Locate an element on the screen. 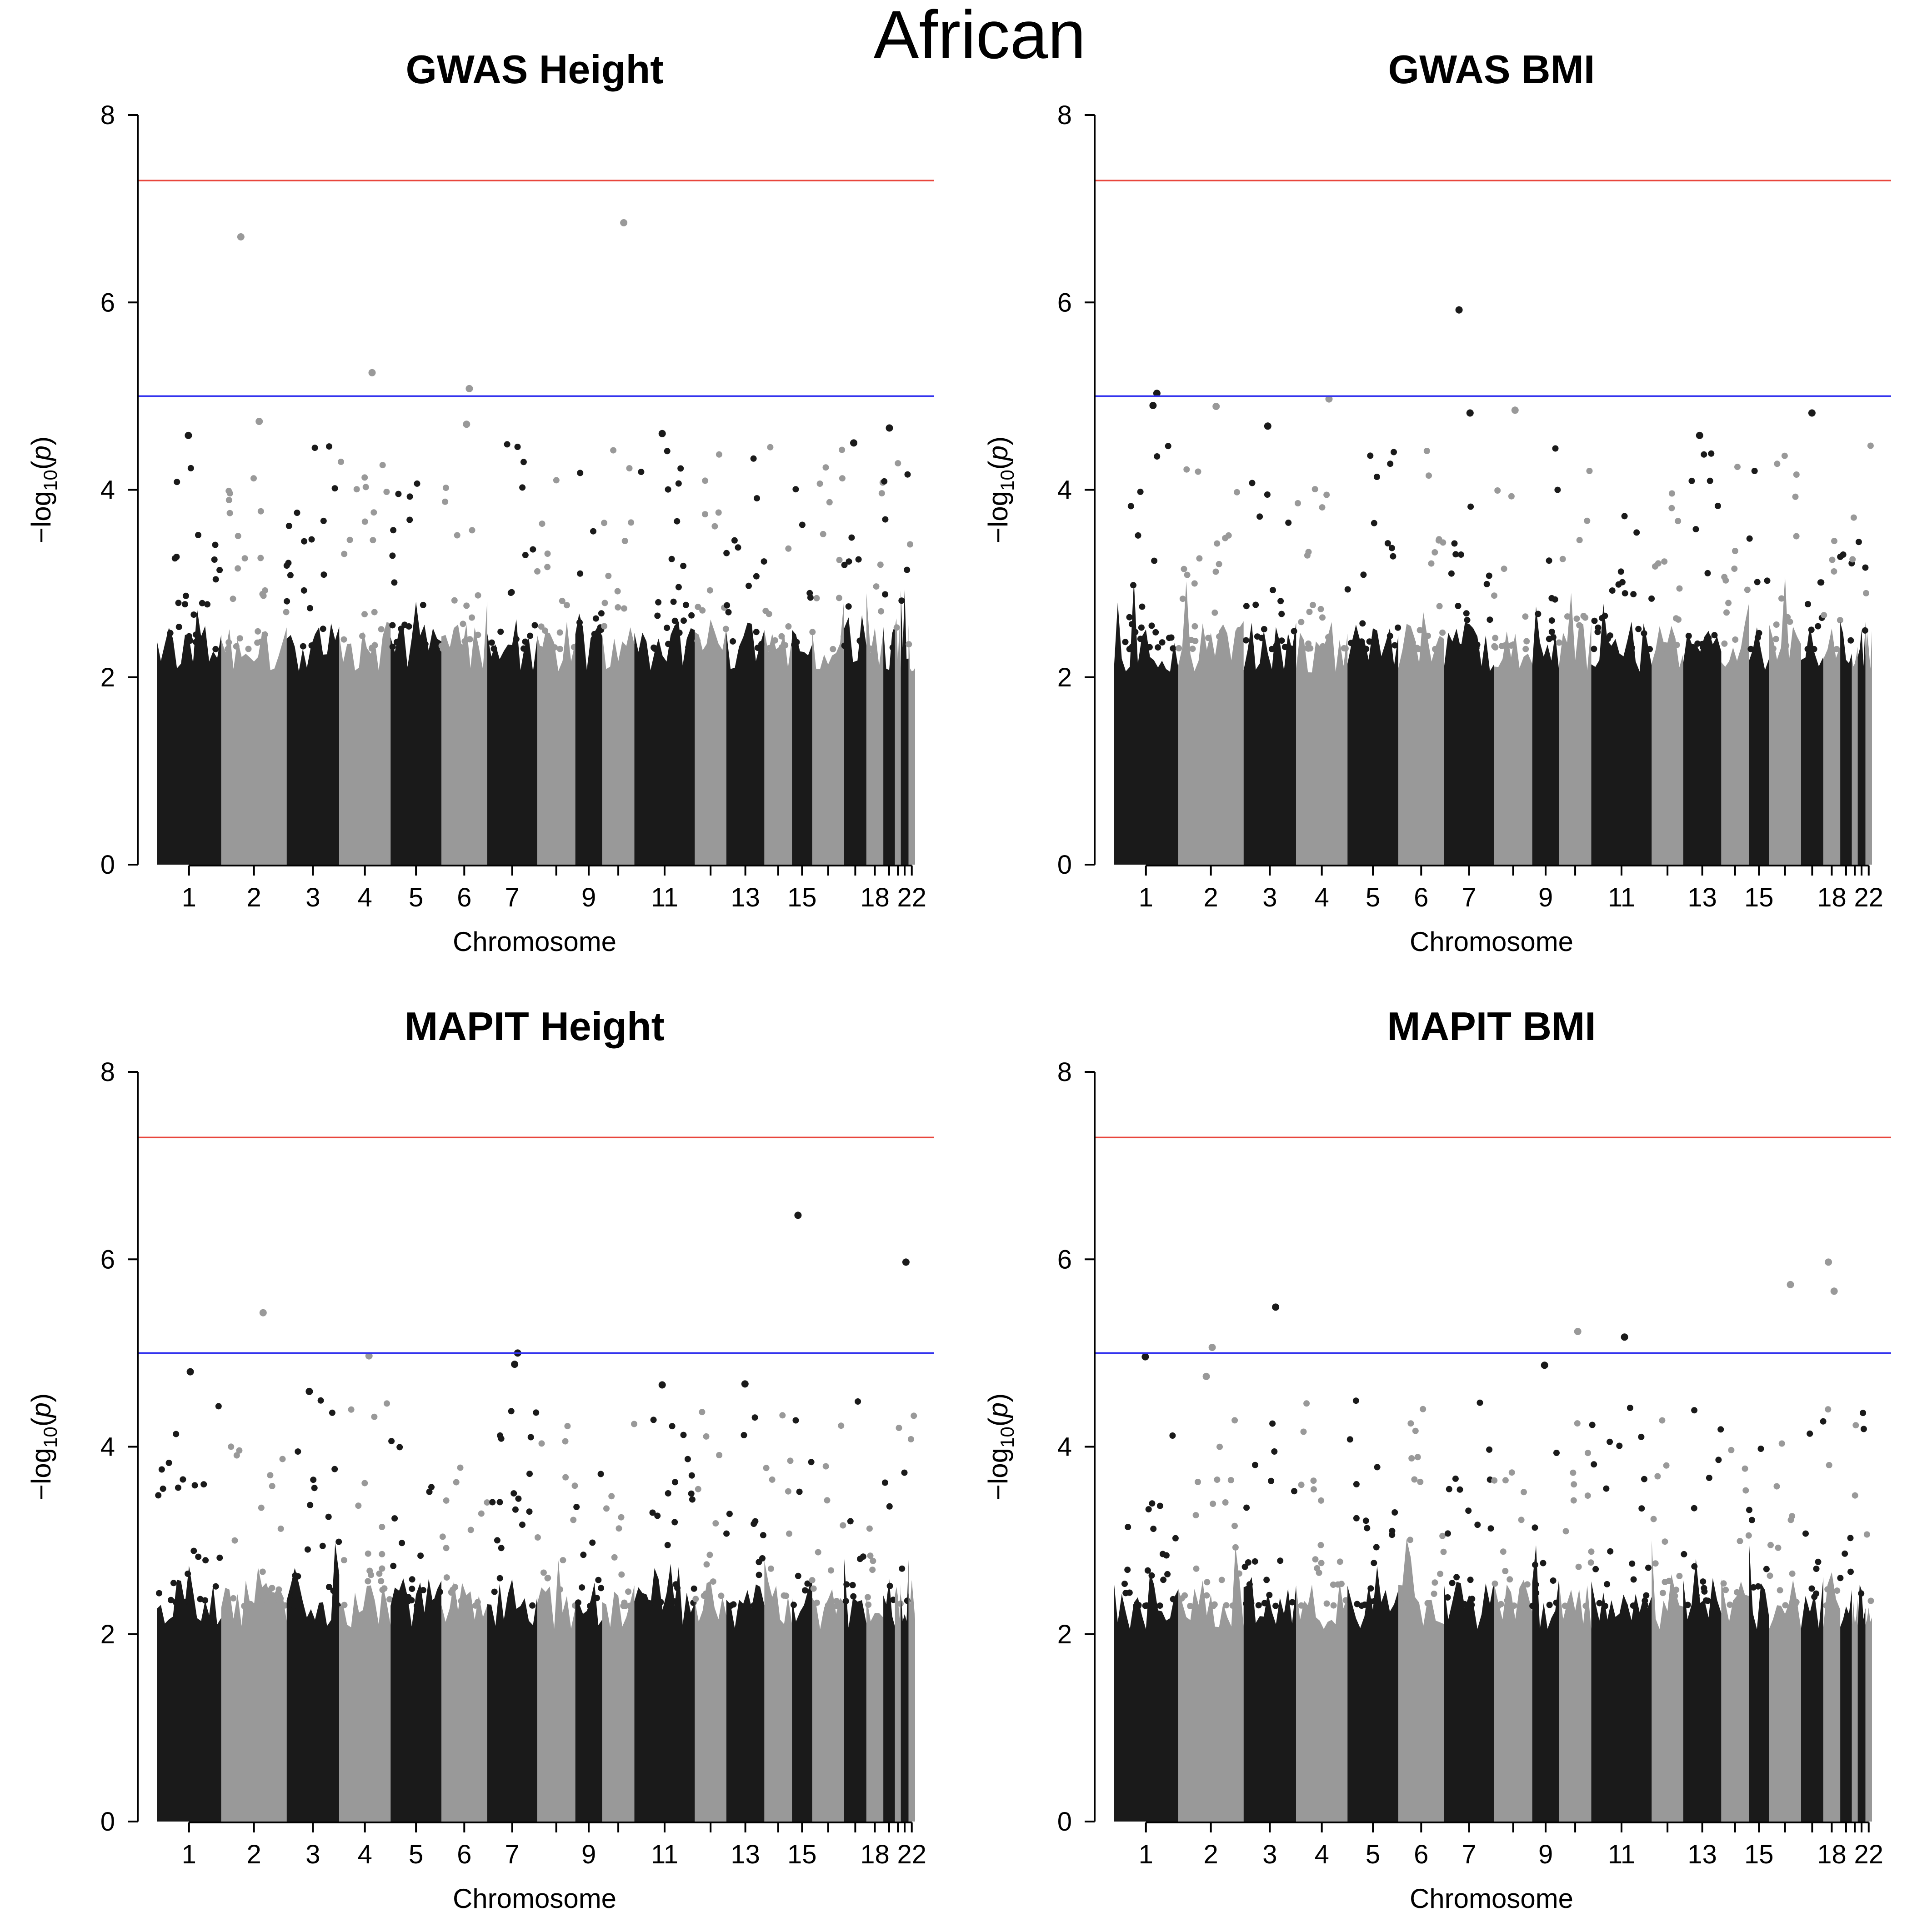  y-tick-label: 8 is located at coordinates (1064, 1072).